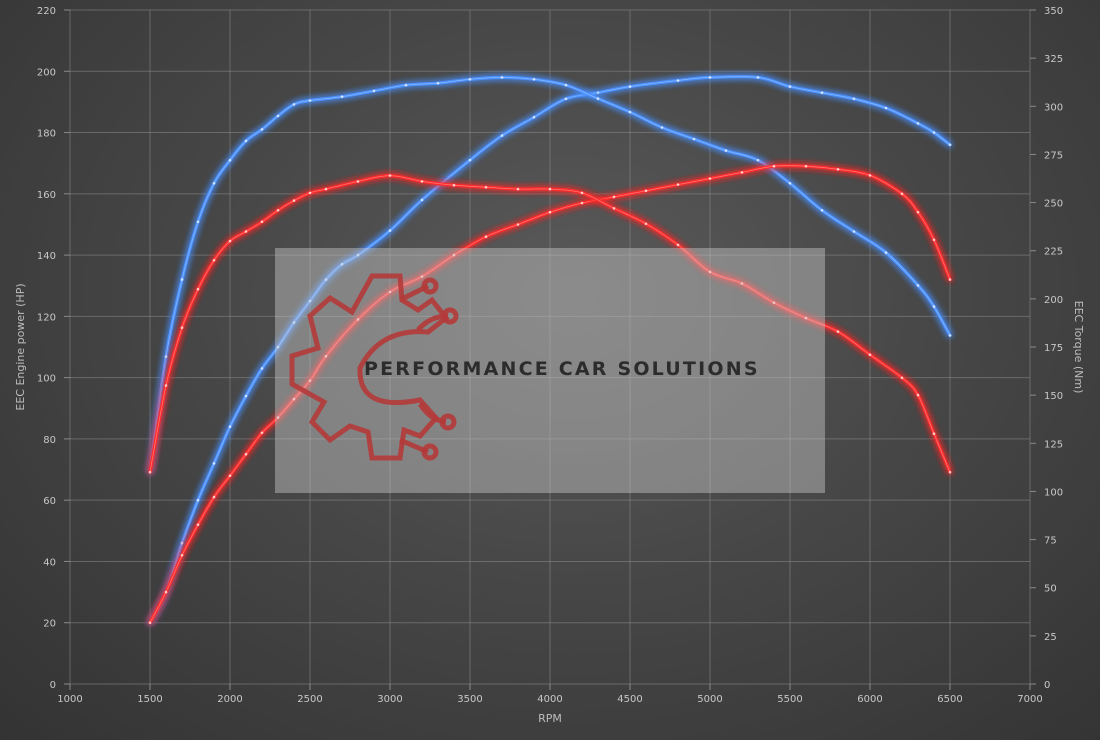  Describe the element at coordinates (469, 699) in the screenshot. I see `x-tick-label: 3500` at that location.